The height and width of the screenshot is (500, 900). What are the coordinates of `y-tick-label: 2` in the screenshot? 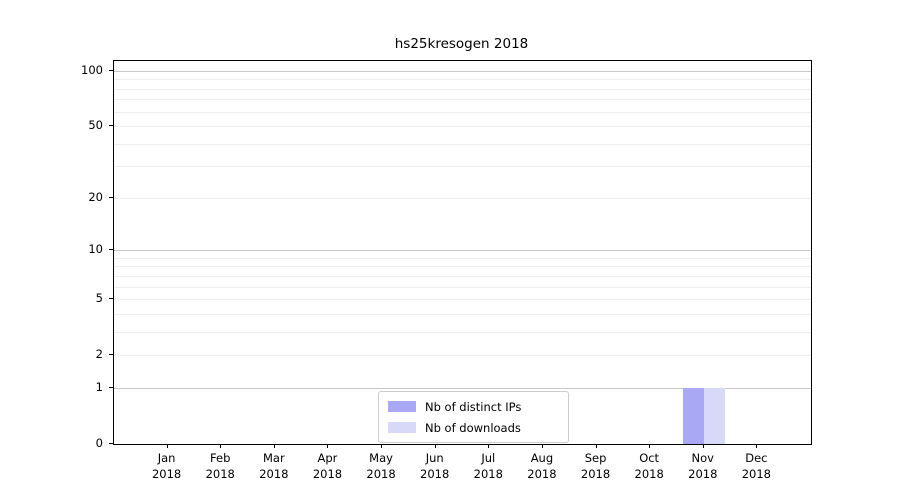 It's located at (99, 354).